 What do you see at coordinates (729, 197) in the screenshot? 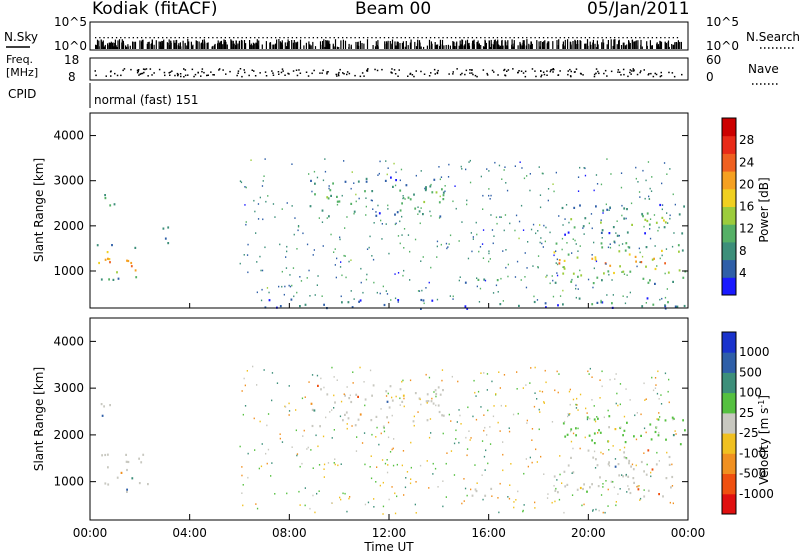
I see `power-colorbar-swatch` at bounding box center [729, 197].